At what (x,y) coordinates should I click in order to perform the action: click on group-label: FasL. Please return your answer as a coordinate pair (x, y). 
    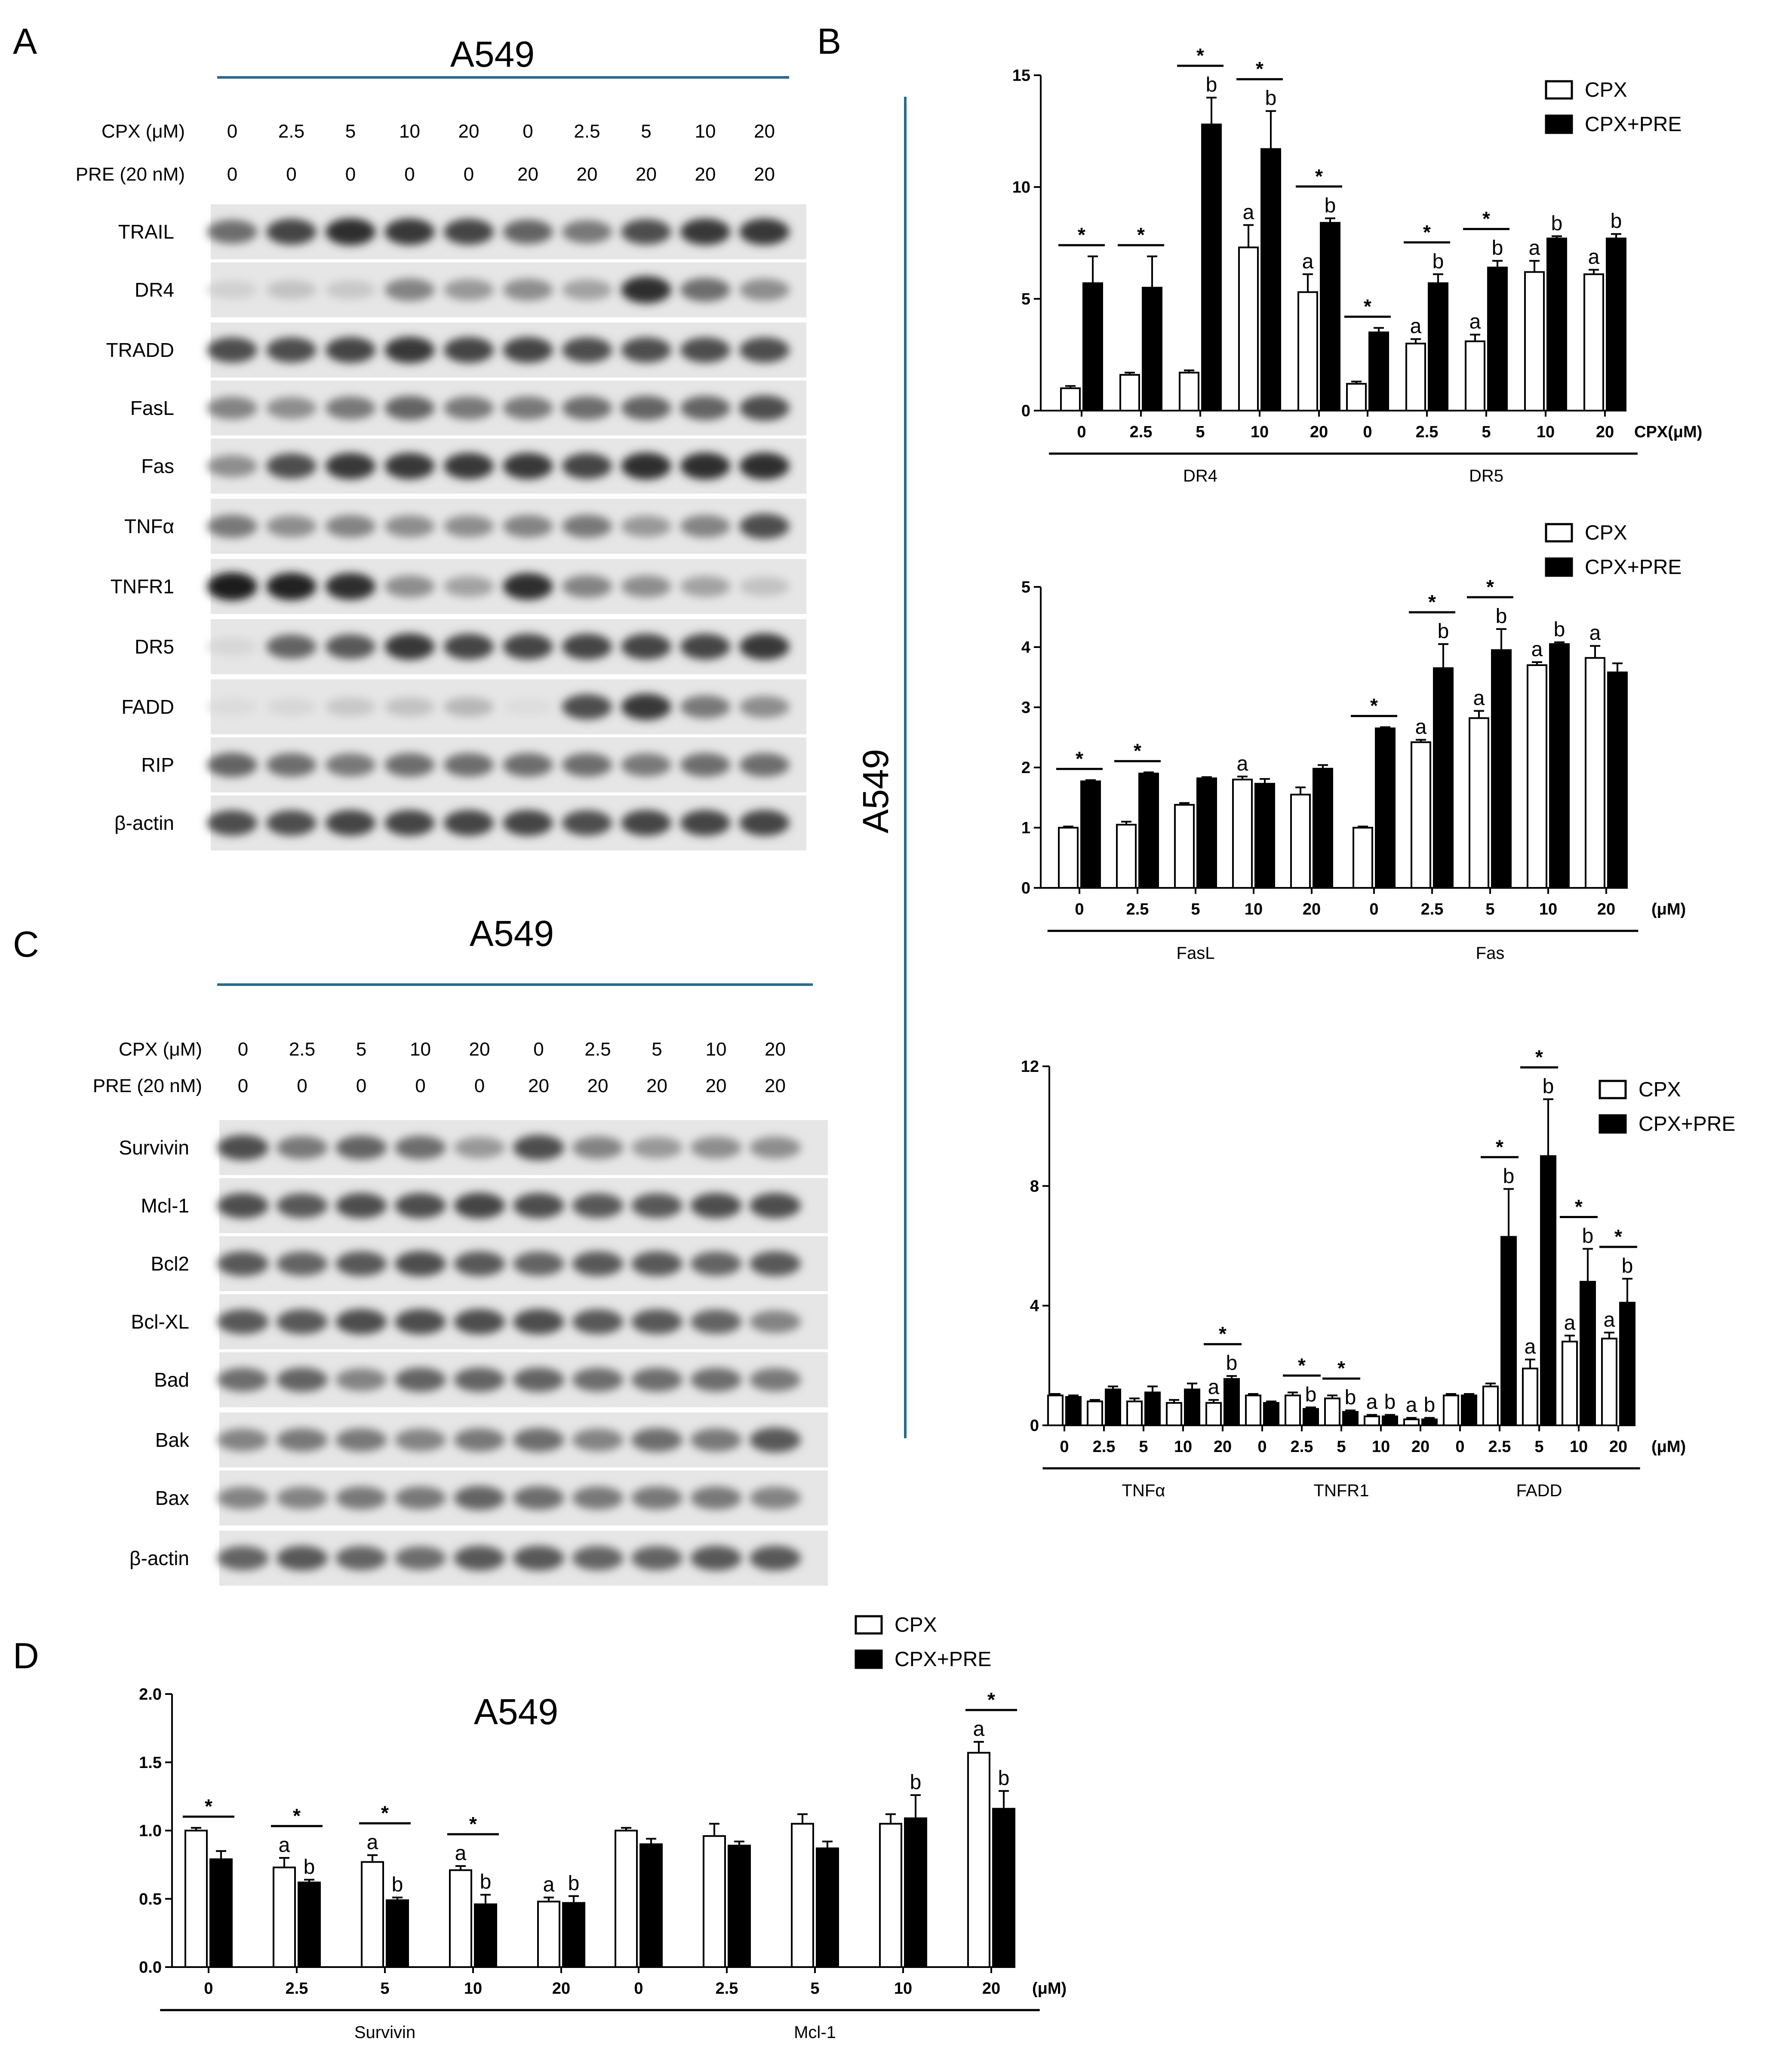
    Looking at the image, I should click on (1196, 953).